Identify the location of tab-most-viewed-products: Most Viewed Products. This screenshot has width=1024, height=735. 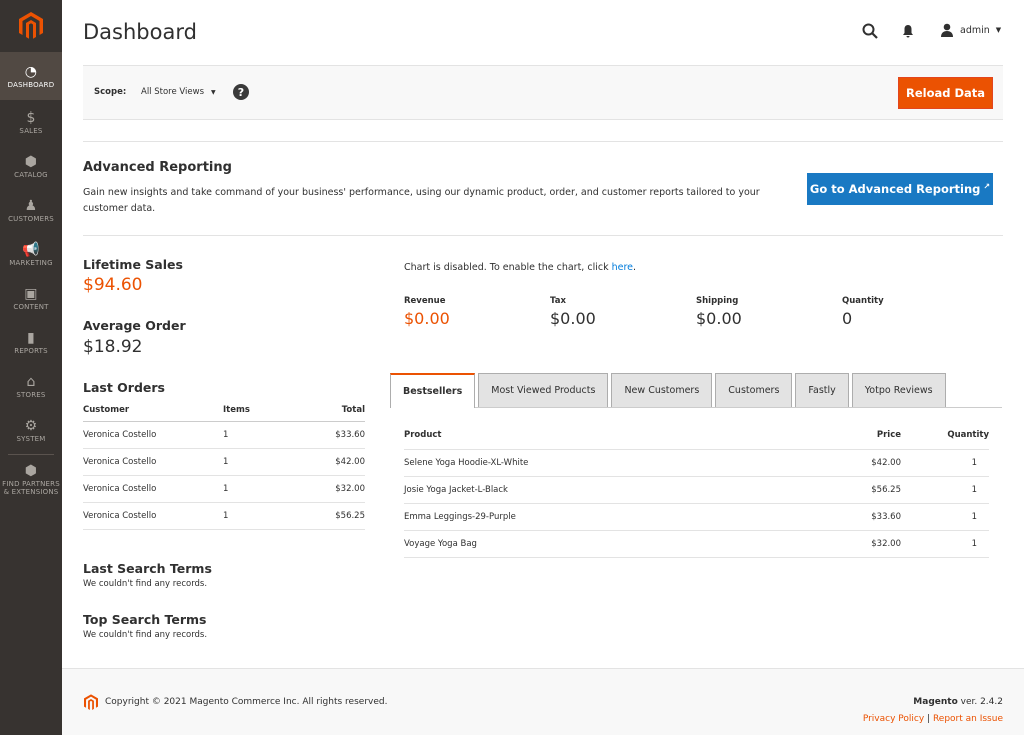
(543, 390).